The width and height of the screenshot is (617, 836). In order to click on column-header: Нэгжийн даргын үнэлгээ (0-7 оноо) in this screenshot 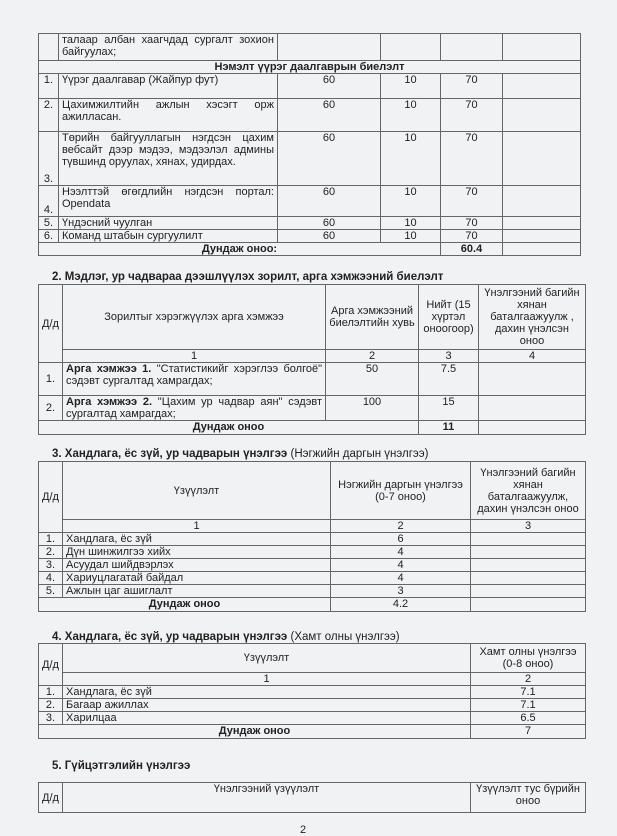, I will do `click(400, 490)`.